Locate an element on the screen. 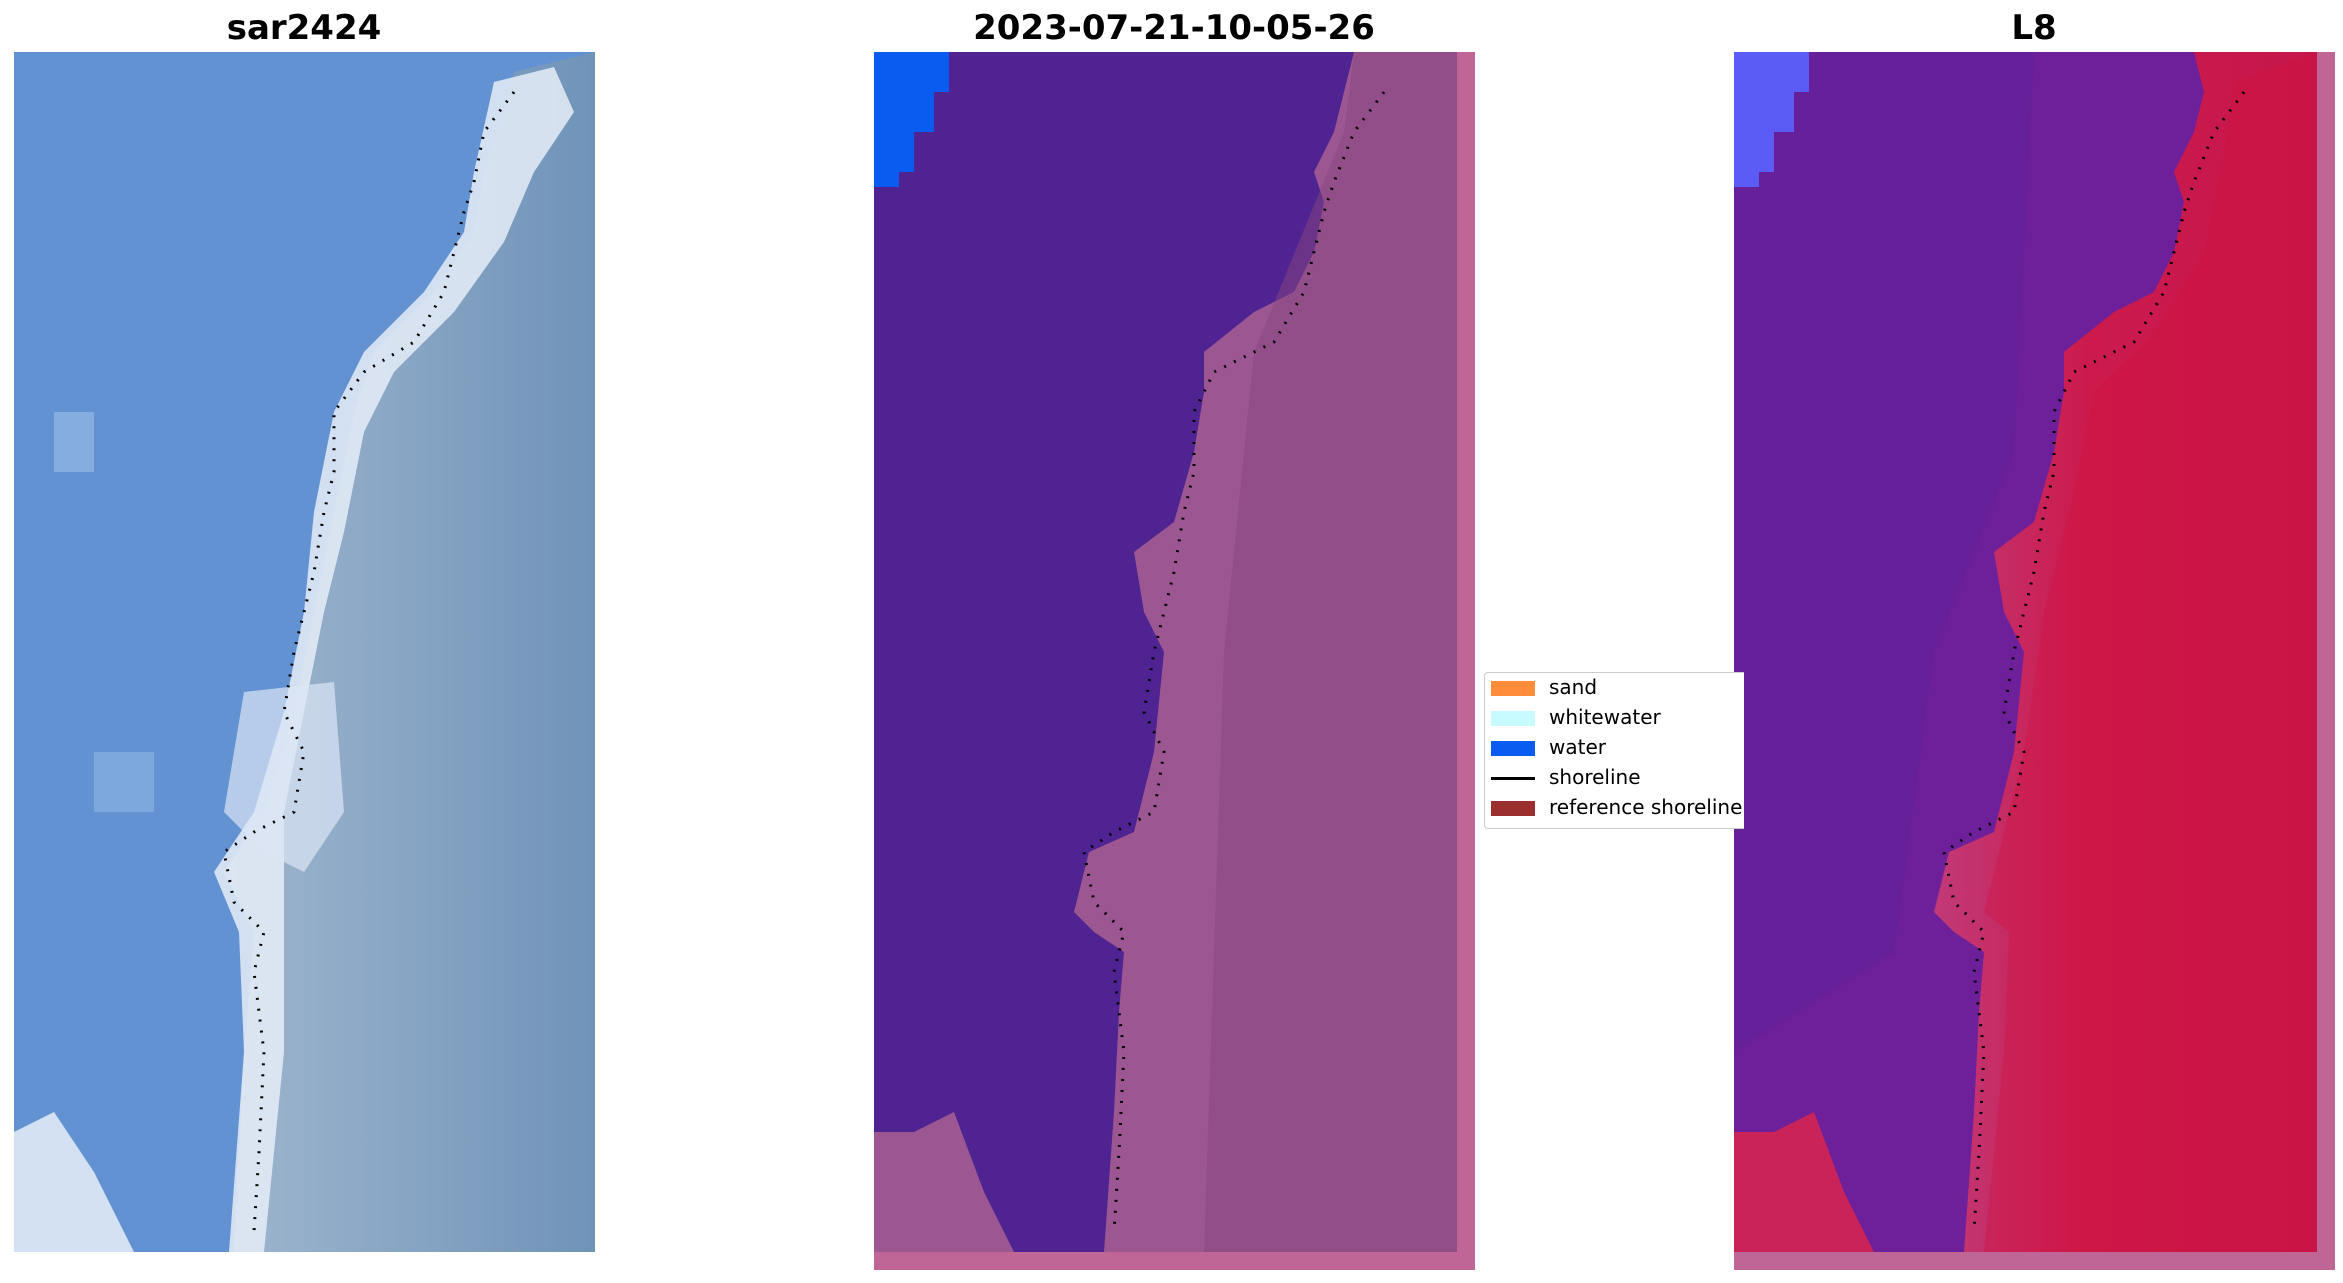  legend-item-water: water is located at coordinates (1614, 747).